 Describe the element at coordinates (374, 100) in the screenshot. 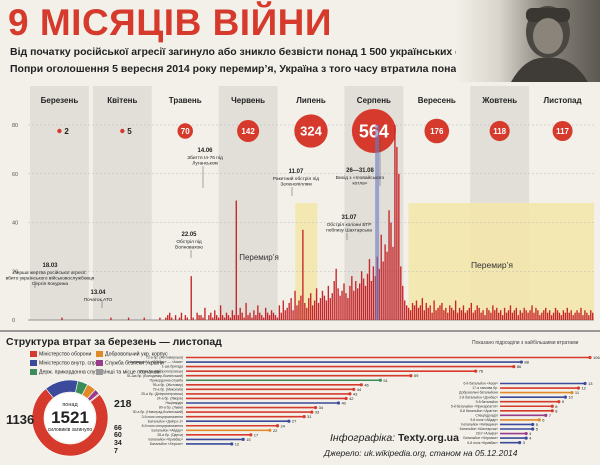

I see `month-label: Серпень` at that location.